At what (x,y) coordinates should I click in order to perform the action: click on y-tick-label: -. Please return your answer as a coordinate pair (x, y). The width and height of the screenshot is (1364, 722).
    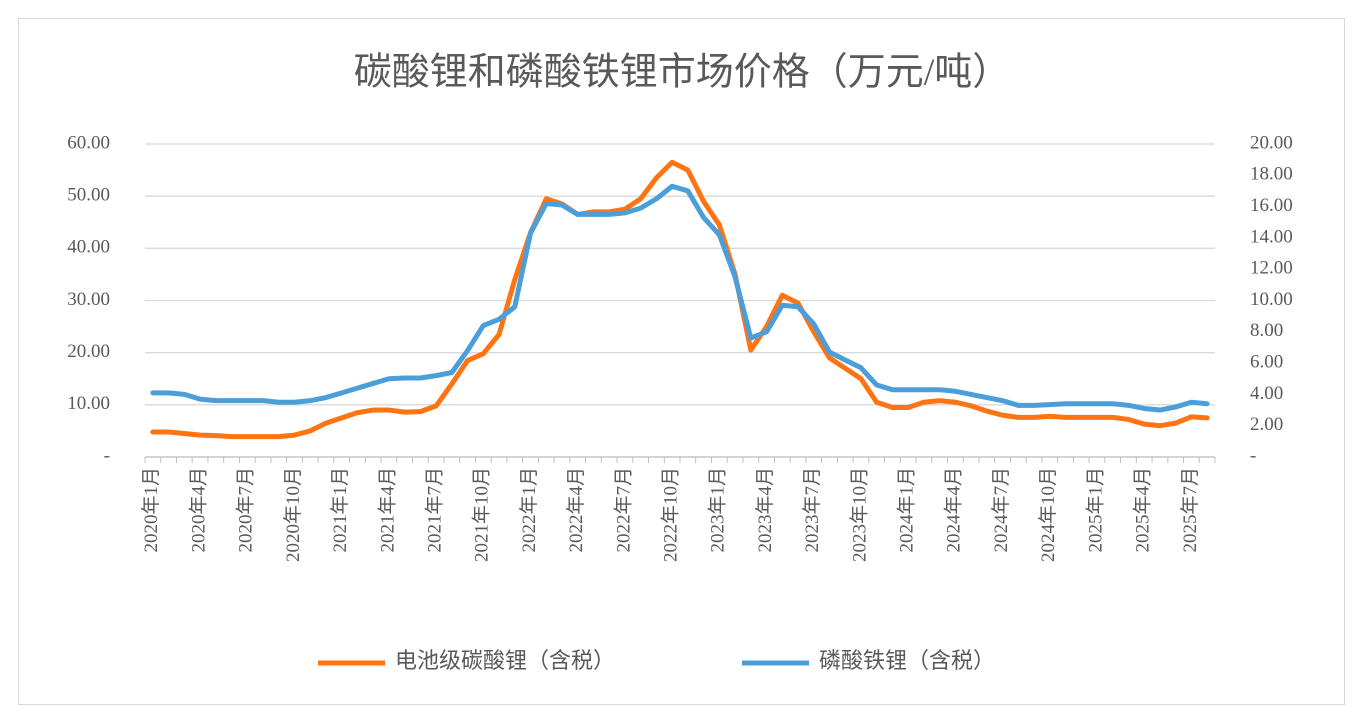
    Looking at the image, I should click on (107, 455).